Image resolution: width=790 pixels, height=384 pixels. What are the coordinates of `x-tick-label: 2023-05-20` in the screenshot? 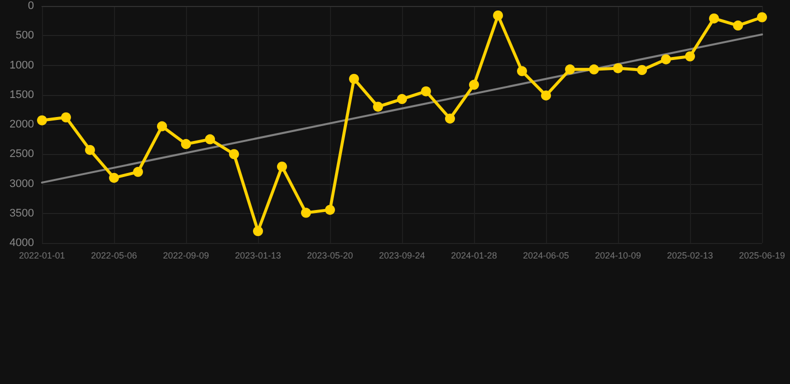 It's located at (330, 255).